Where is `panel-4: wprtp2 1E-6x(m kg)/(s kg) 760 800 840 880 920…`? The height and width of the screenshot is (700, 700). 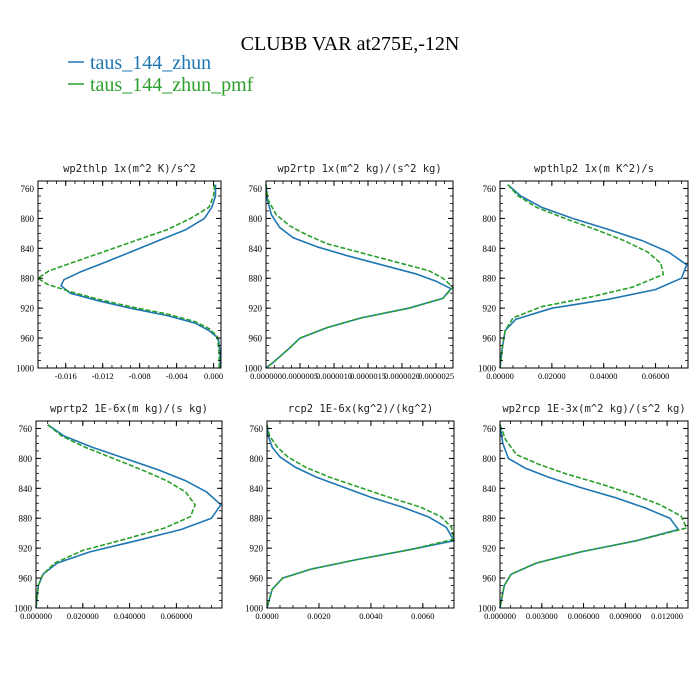
panel-4: wprtp2 1E-6x(m kg)/(s kg) 760 800 840 880 920… is located at coordinates (118, 512).